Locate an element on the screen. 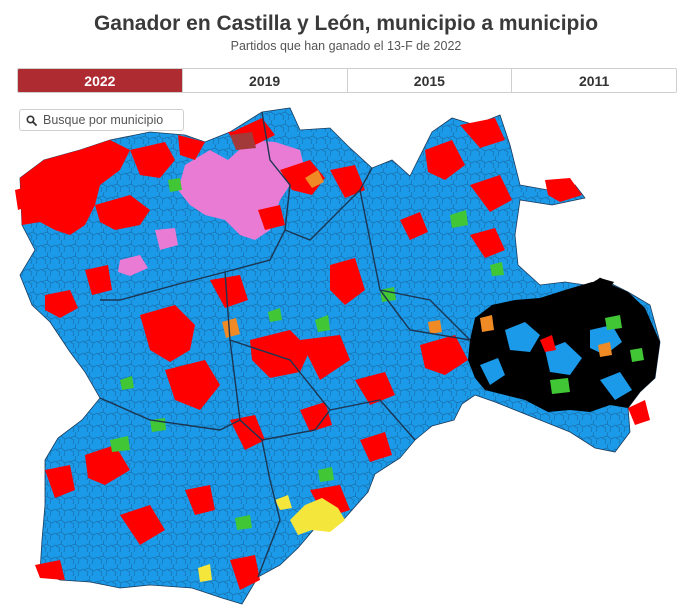  search-icon is located at coordinates (31, 120).